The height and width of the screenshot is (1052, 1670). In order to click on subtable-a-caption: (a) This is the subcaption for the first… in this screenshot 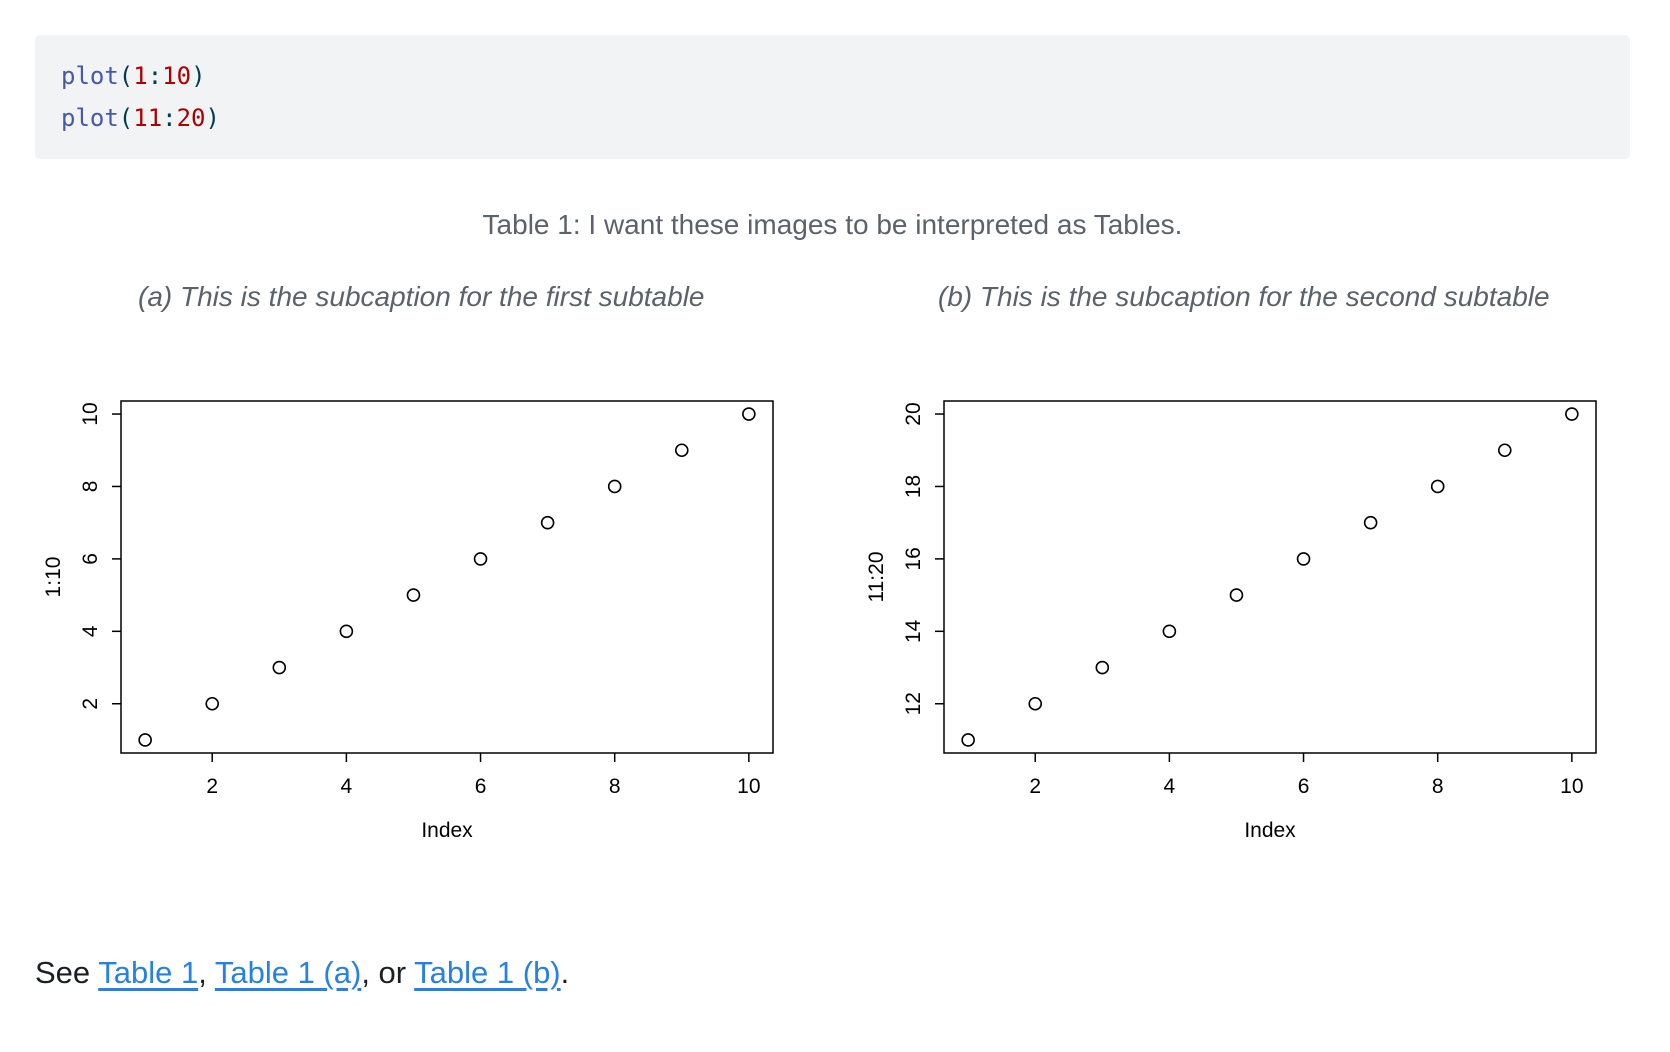, I will do `click(421, 296)`.